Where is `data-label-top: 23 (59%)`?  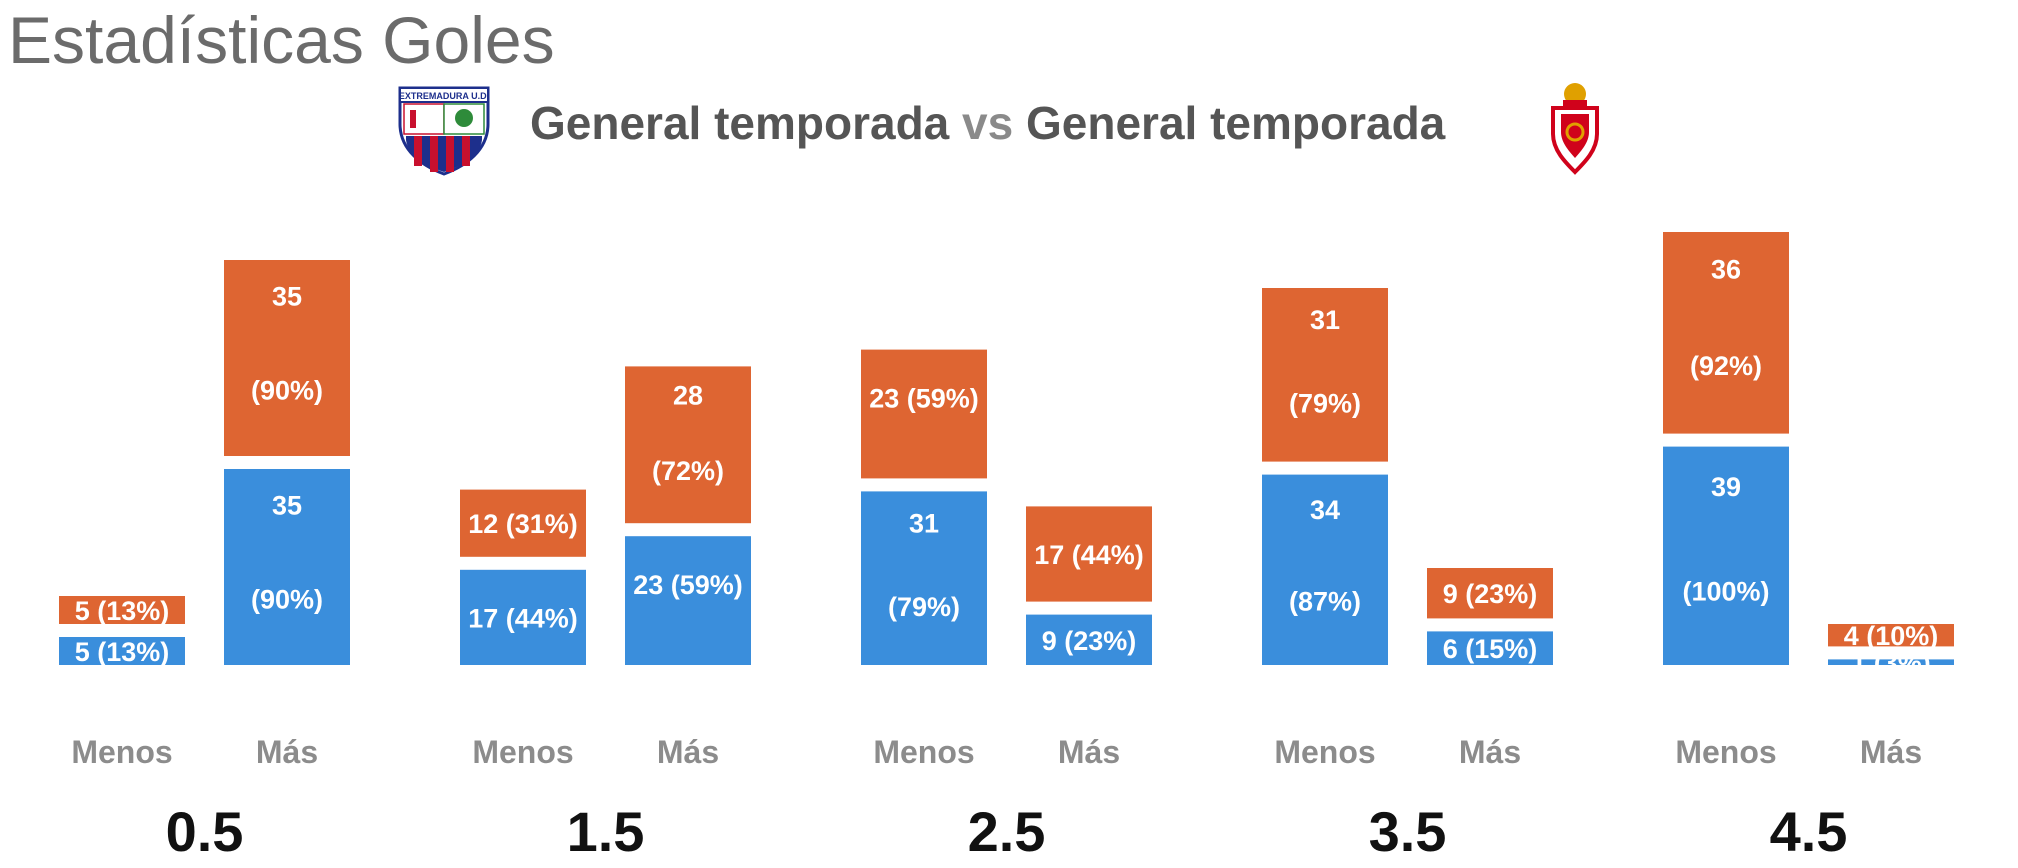 data-label-top: 23 (59%) is located at coordinates (924, 399).